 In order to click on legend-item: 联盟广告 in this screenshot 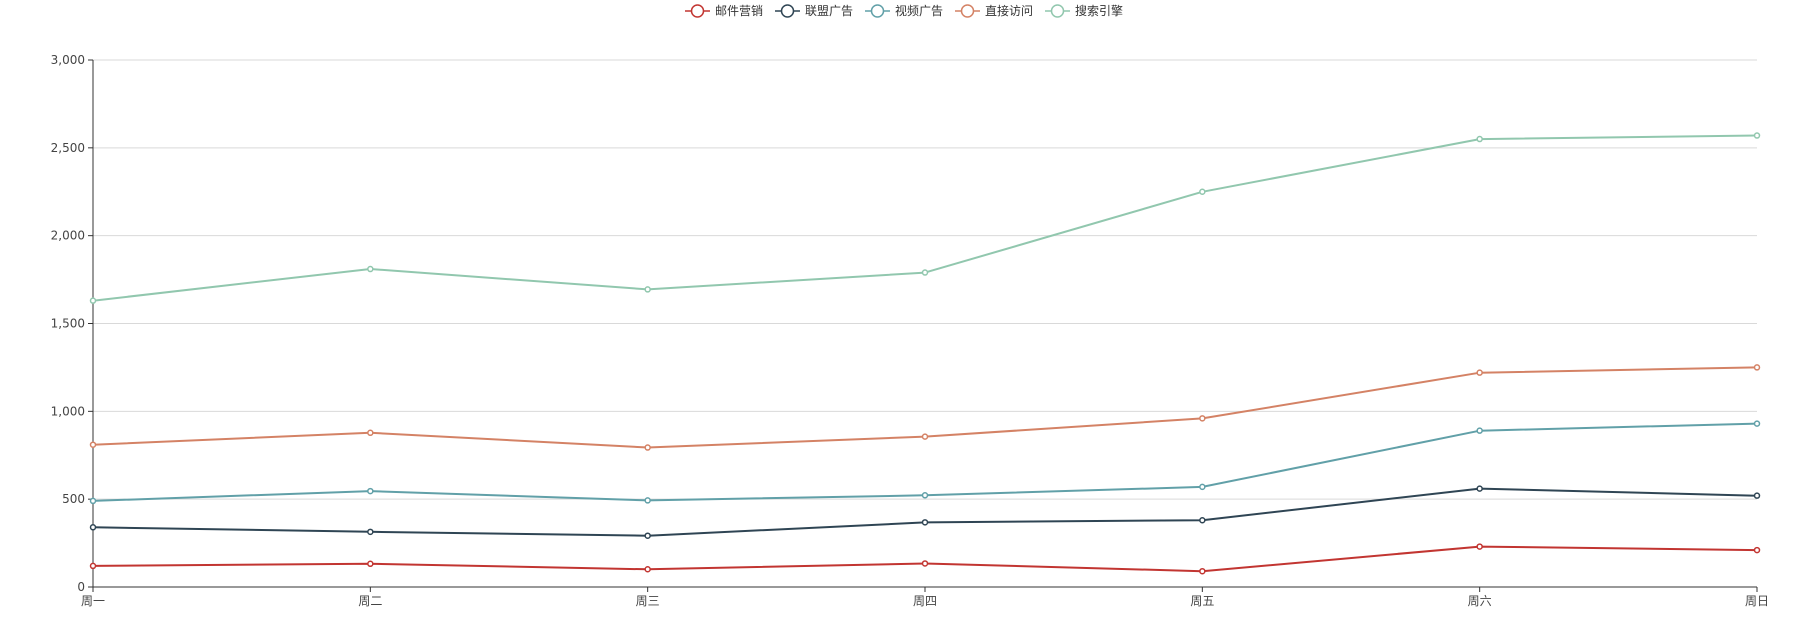, I will do `click(814, 11)`.